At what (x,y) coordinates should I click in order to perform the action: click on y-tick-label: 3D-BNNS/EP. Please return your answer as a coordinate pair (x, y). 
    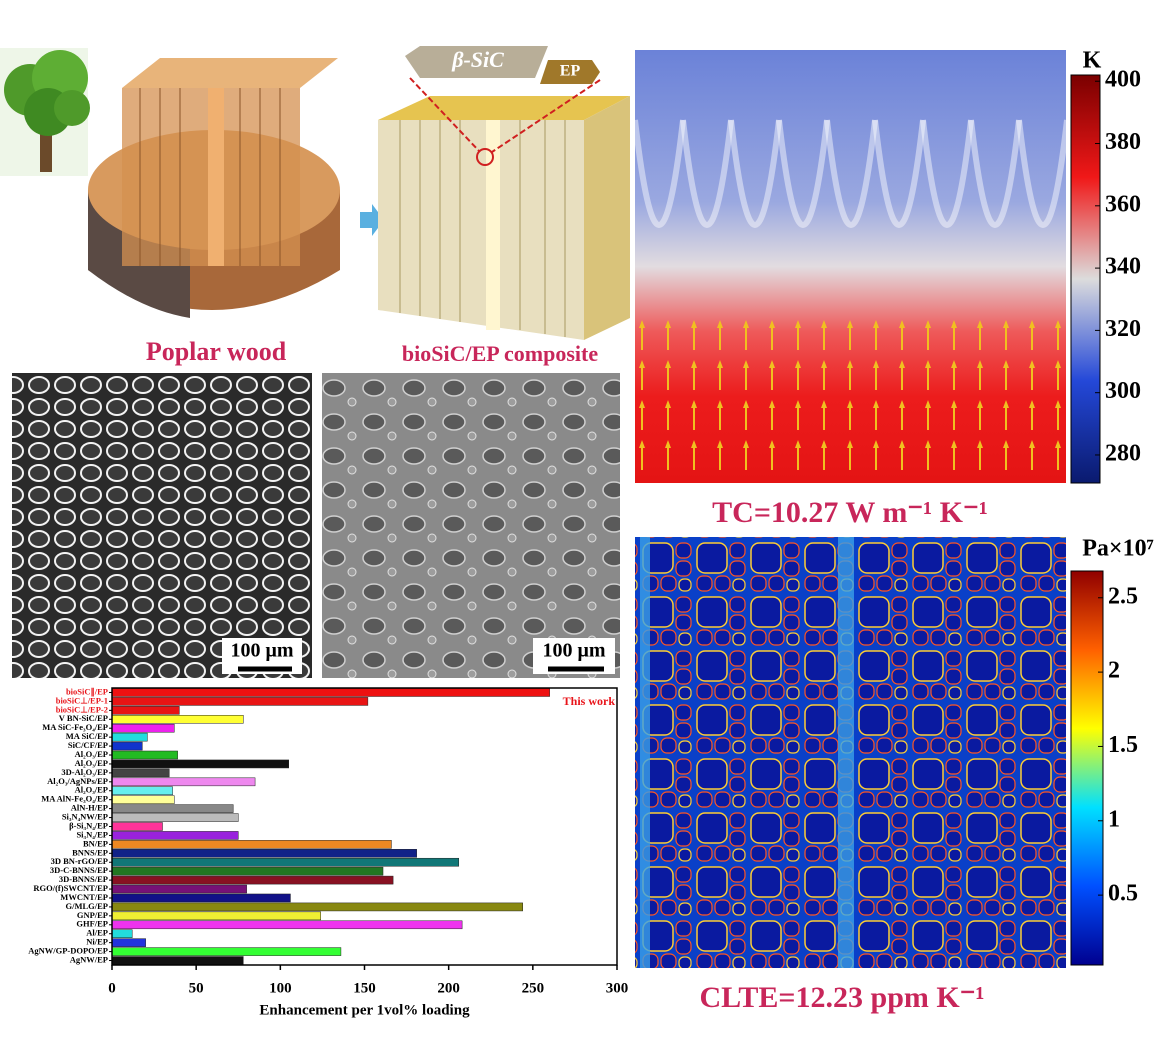
    Looking at the image, I should click on (83, 879).